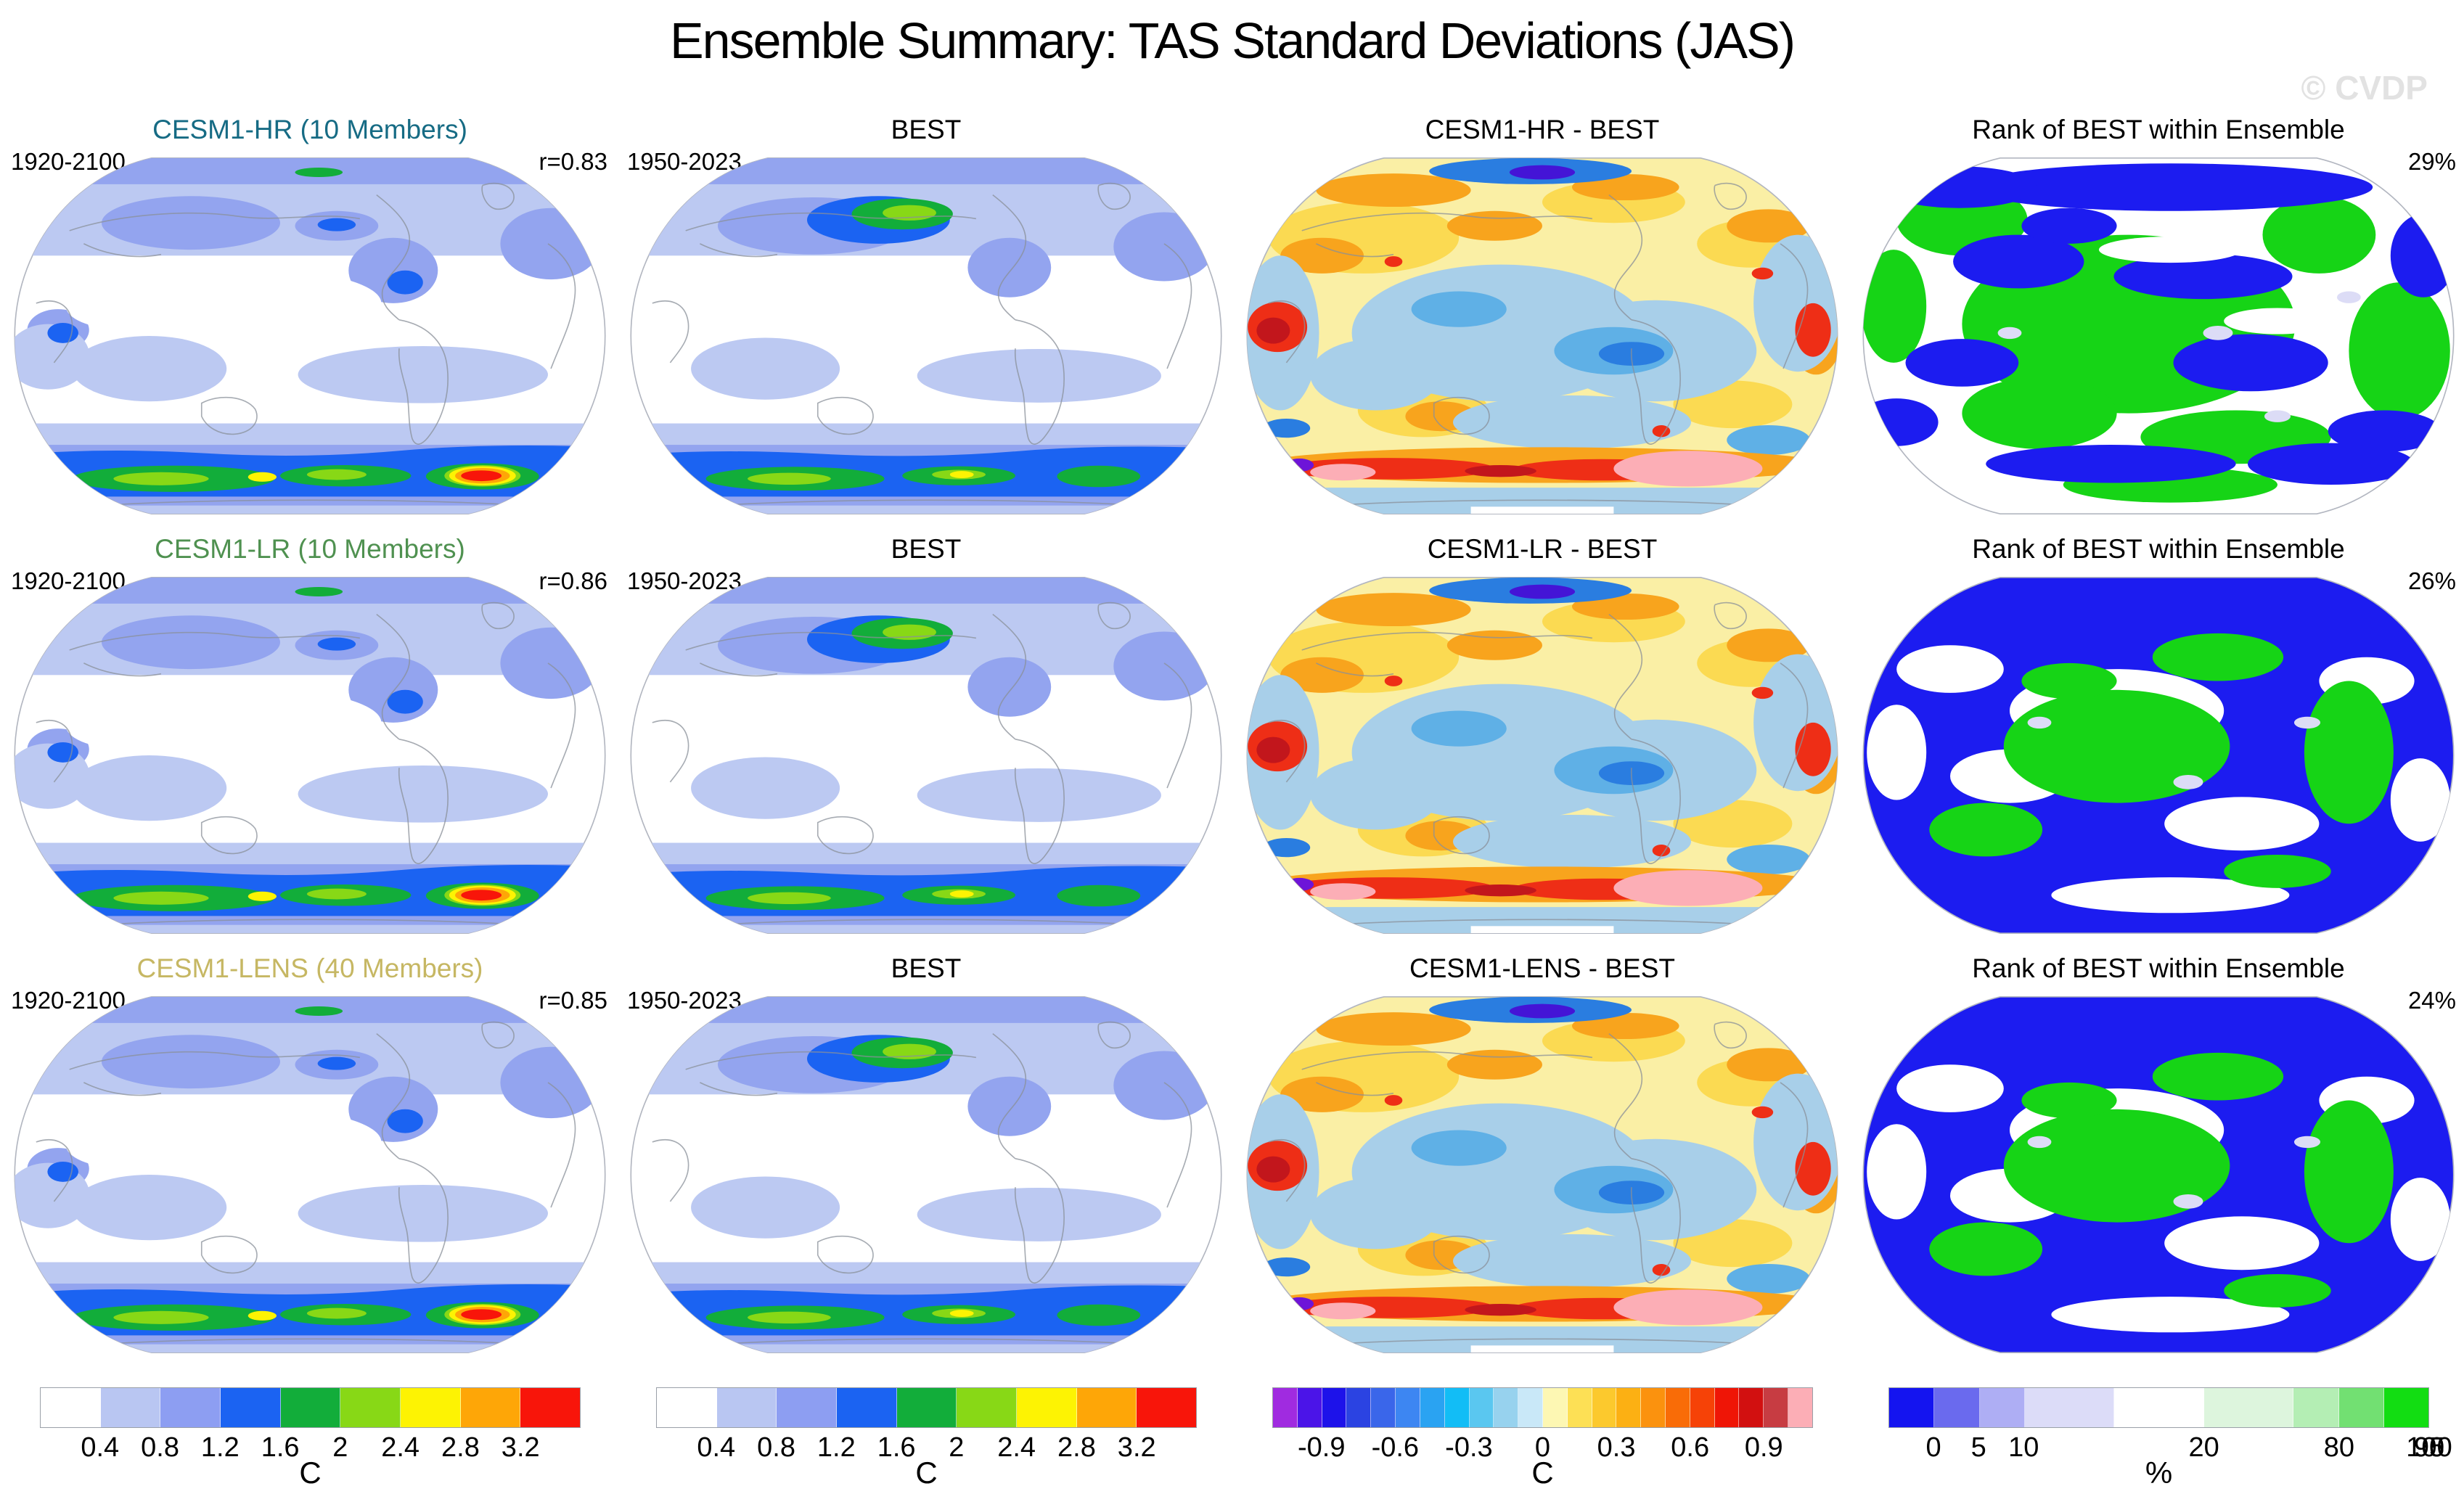 This screenshot has height=1486, width=2464. I want to click on colorbar-difference: -0.9 -0.6 -0.3 0 0.3 0.6 0.9 C, so click(1542, 1436).